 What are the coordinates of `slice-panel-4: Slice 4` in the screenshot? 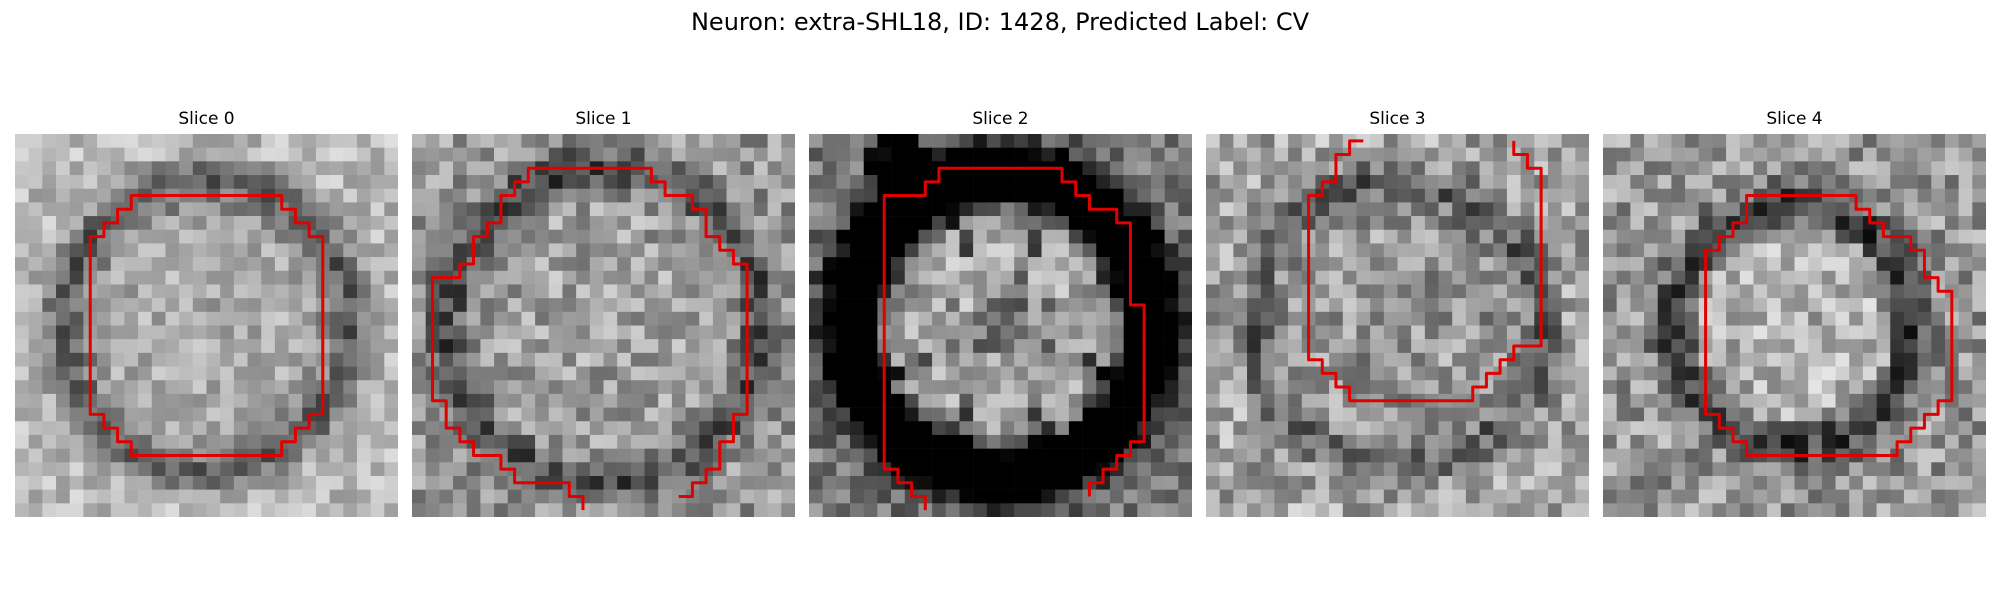 It's located at (1794, 312).